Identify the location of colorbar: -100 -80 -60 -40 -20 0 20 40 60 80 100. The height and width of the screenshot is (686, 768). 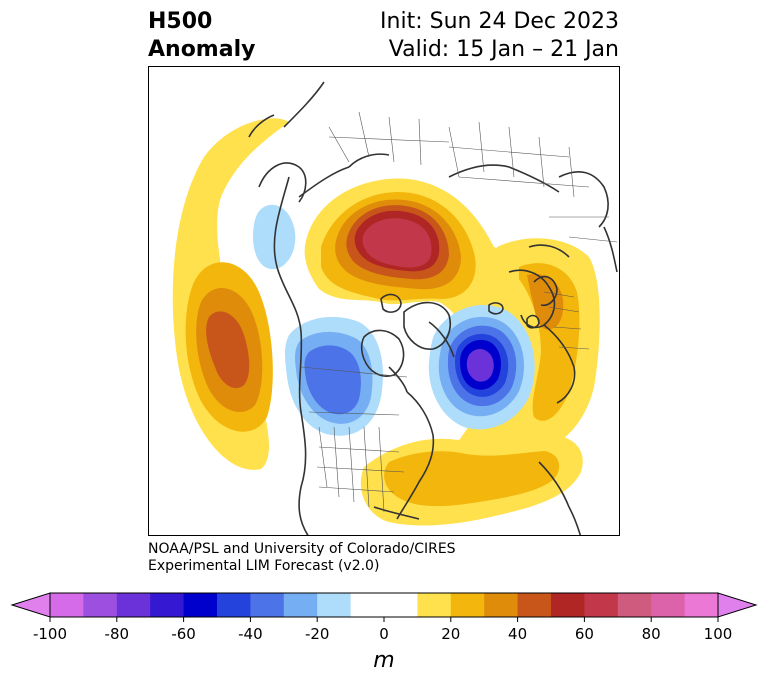
(384, 617).